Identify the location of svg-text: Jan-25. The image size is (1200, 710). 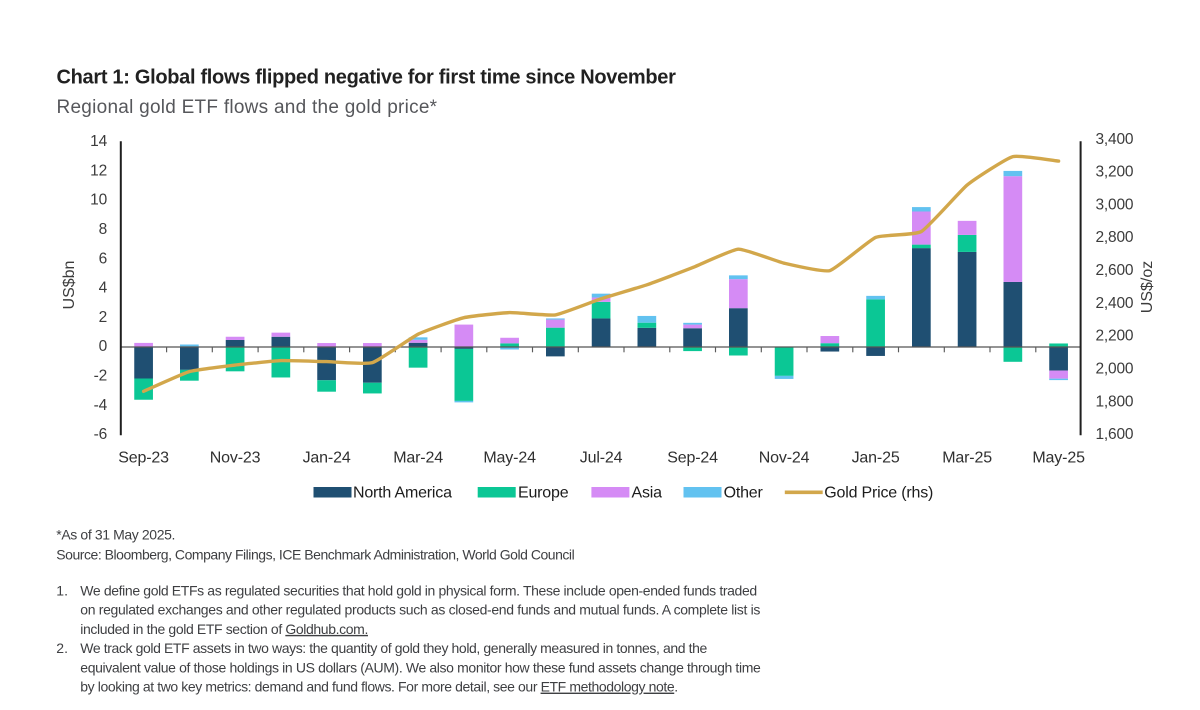
(876, 458).